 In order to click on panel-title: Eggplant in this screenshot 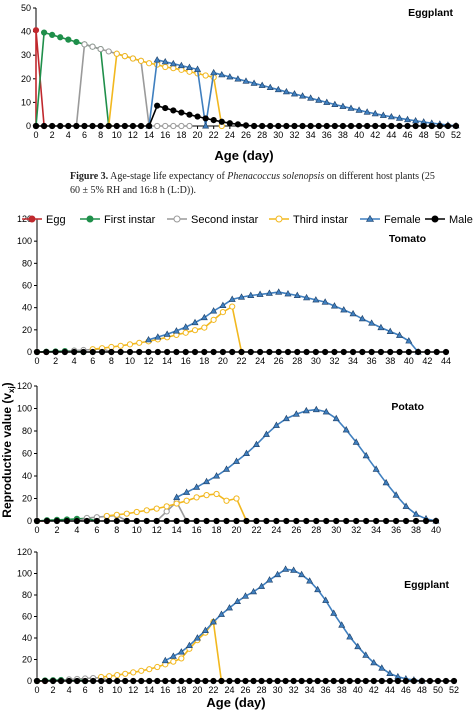, I will do `click(426, 585)`.